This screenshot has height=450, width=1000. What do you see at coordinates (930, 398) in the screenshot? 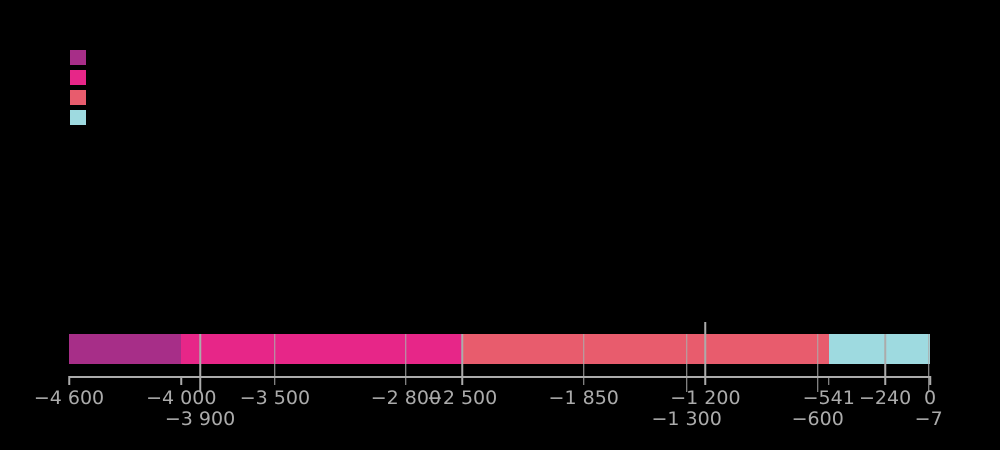
I see `tick-label: 0` at bounding box center [930, 398].